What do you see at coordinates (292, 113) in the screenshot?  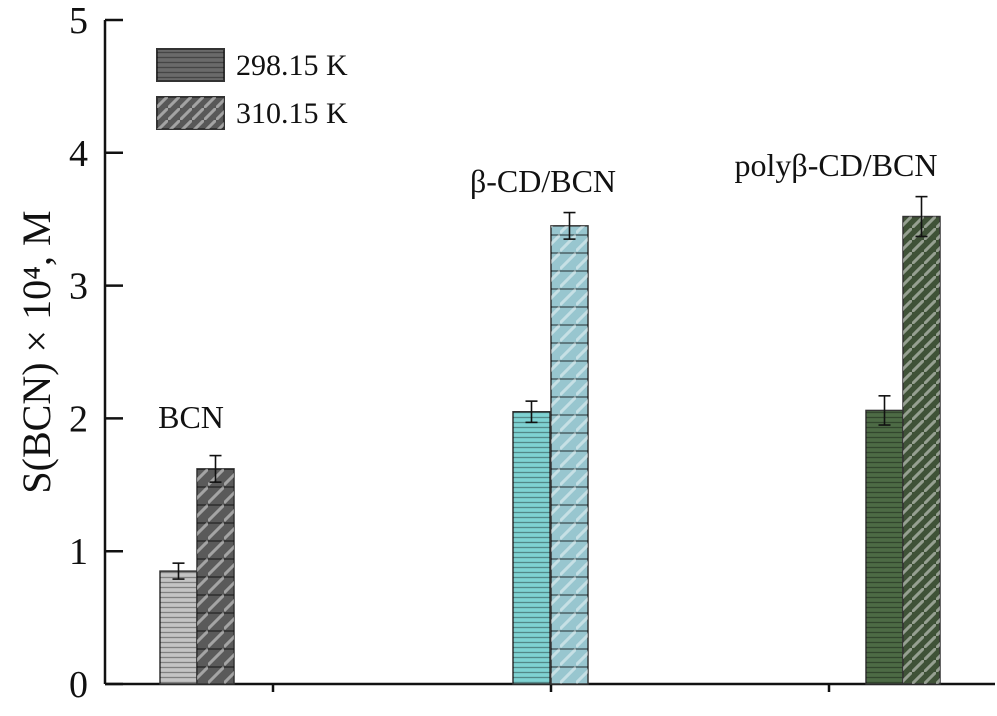 I see `legend-label: 310.15 K` at bounding box center [292, 113].